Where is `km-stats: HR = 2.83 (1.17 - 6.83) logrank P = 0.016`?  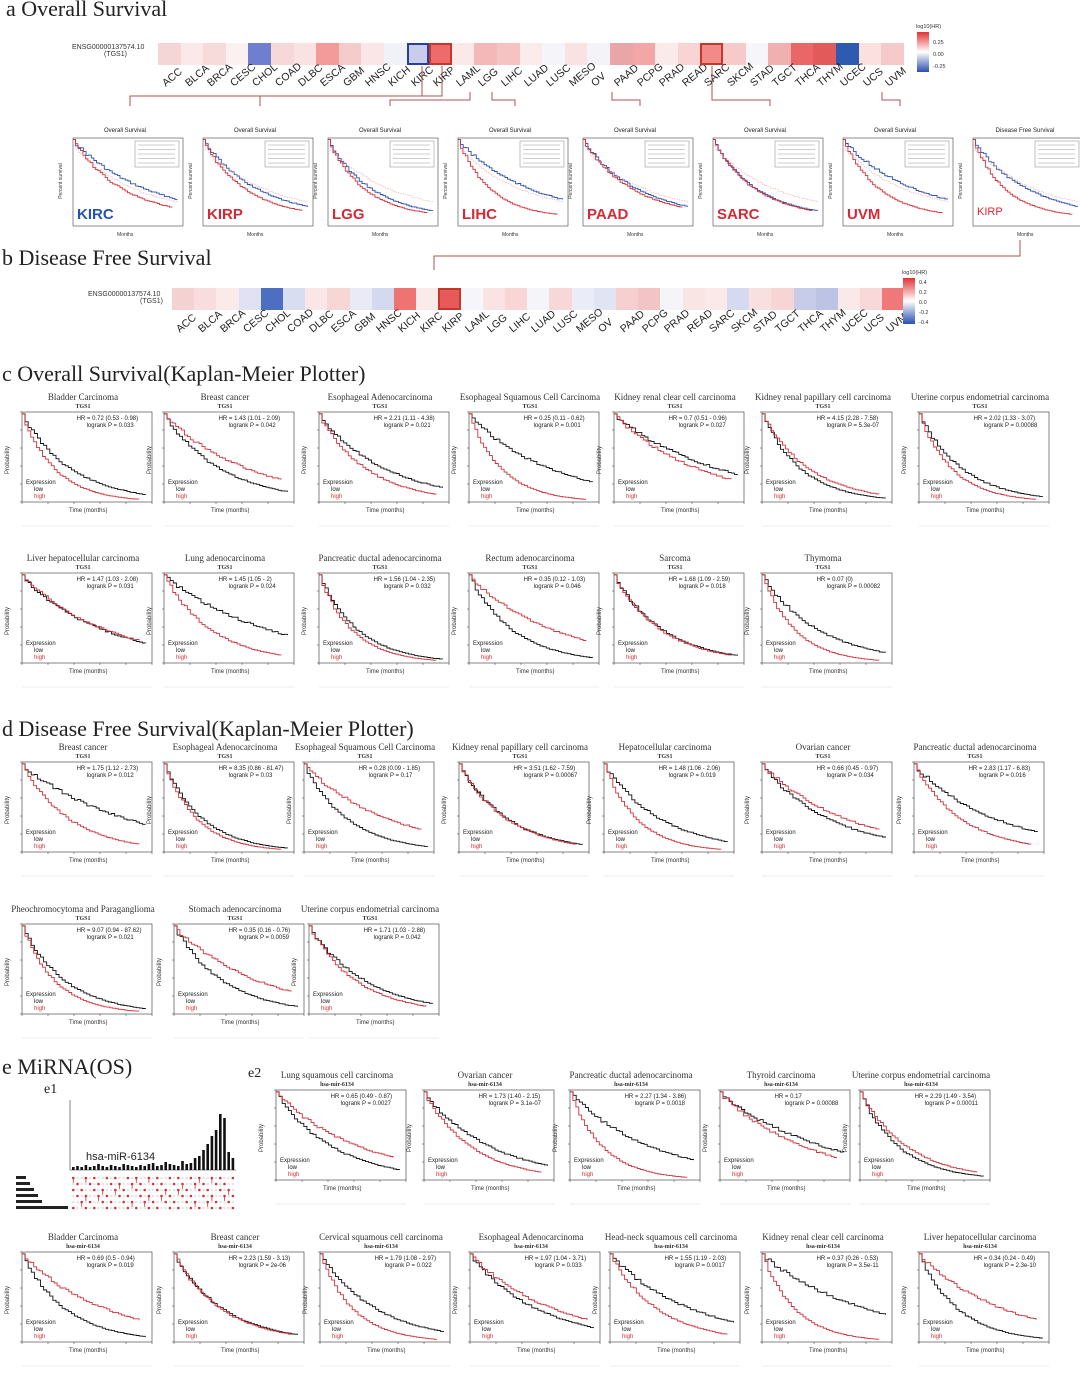 km-stats: HR = 2.83 (1.17 - 6.83) logrank P = 0.016 is located at coordinates (1000, 773).